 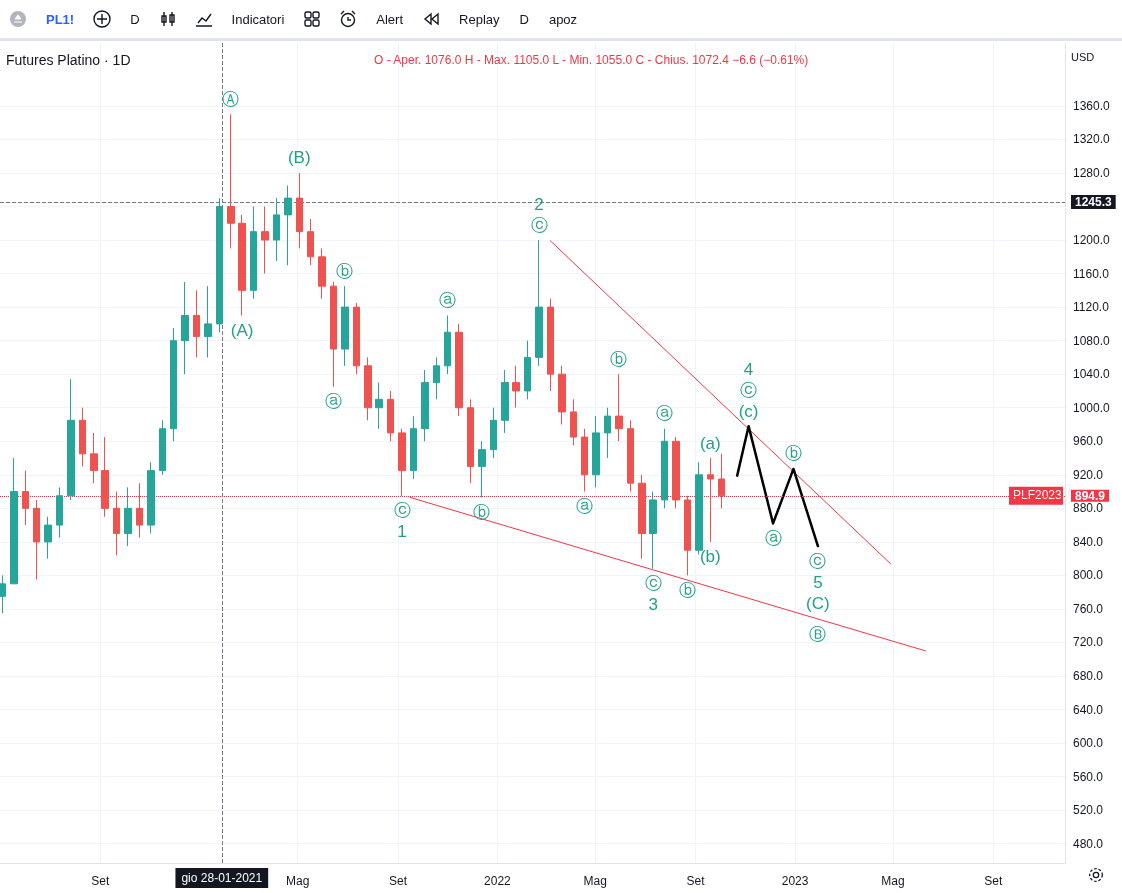 What do you see at coordinates (1088, 575) in the screenshot?
I see `y-tick-label: 800.0` at bounding box center [1088, 575].